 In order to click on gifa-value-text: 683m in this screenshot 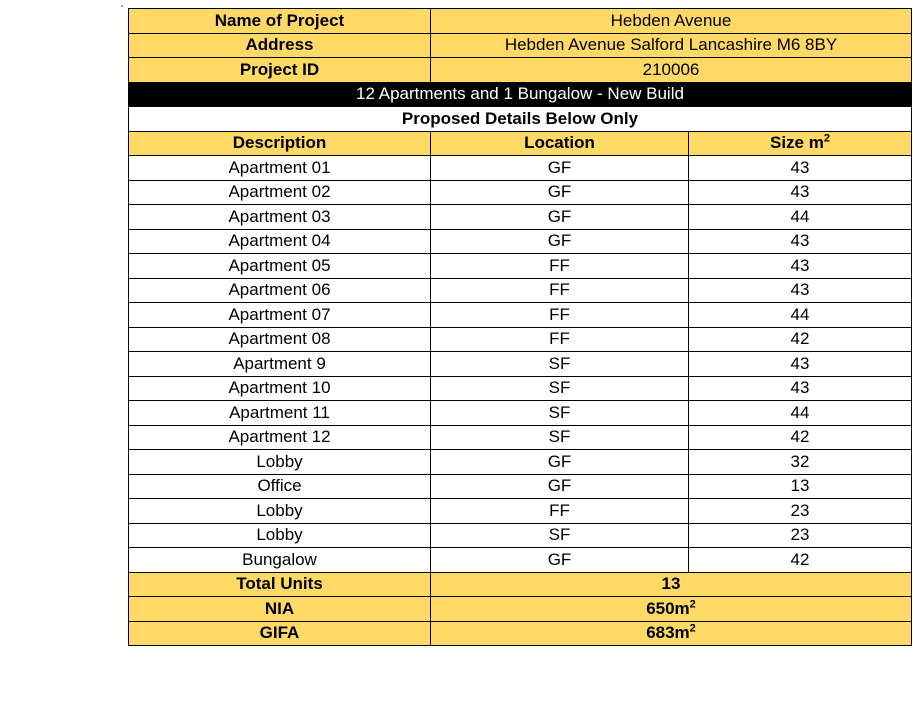, I will do `click(668, 633)`.